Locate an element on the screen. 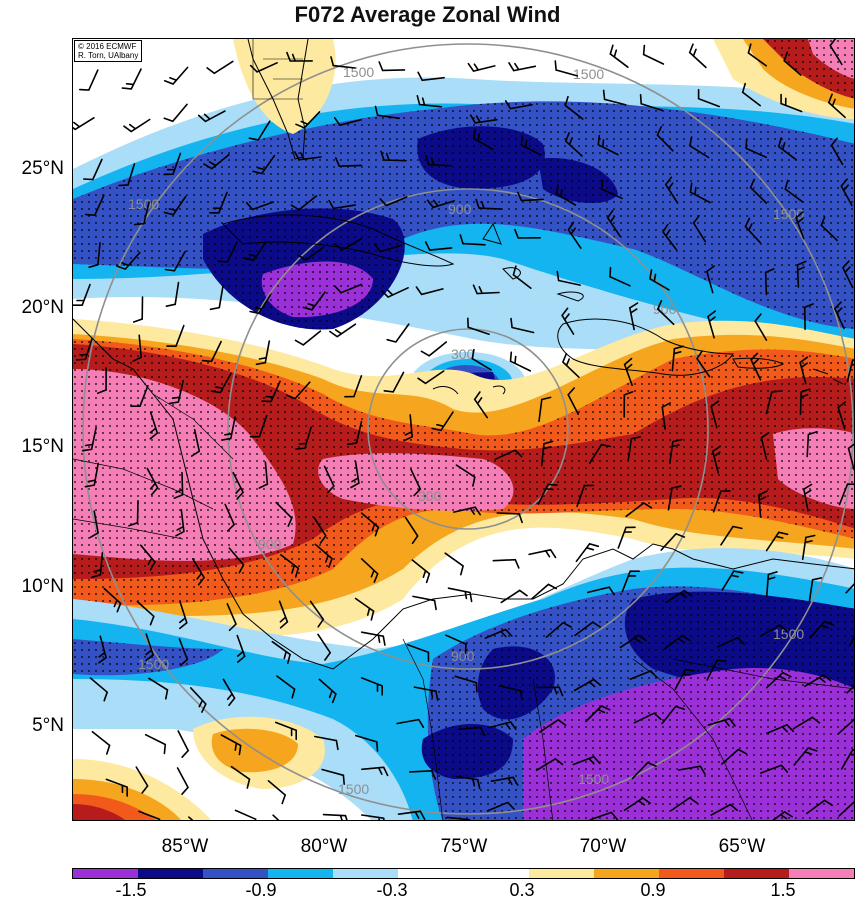 This screenshot has width=855, height=901. lon-label-75w: 75°W is located at coordinates (464, 847).